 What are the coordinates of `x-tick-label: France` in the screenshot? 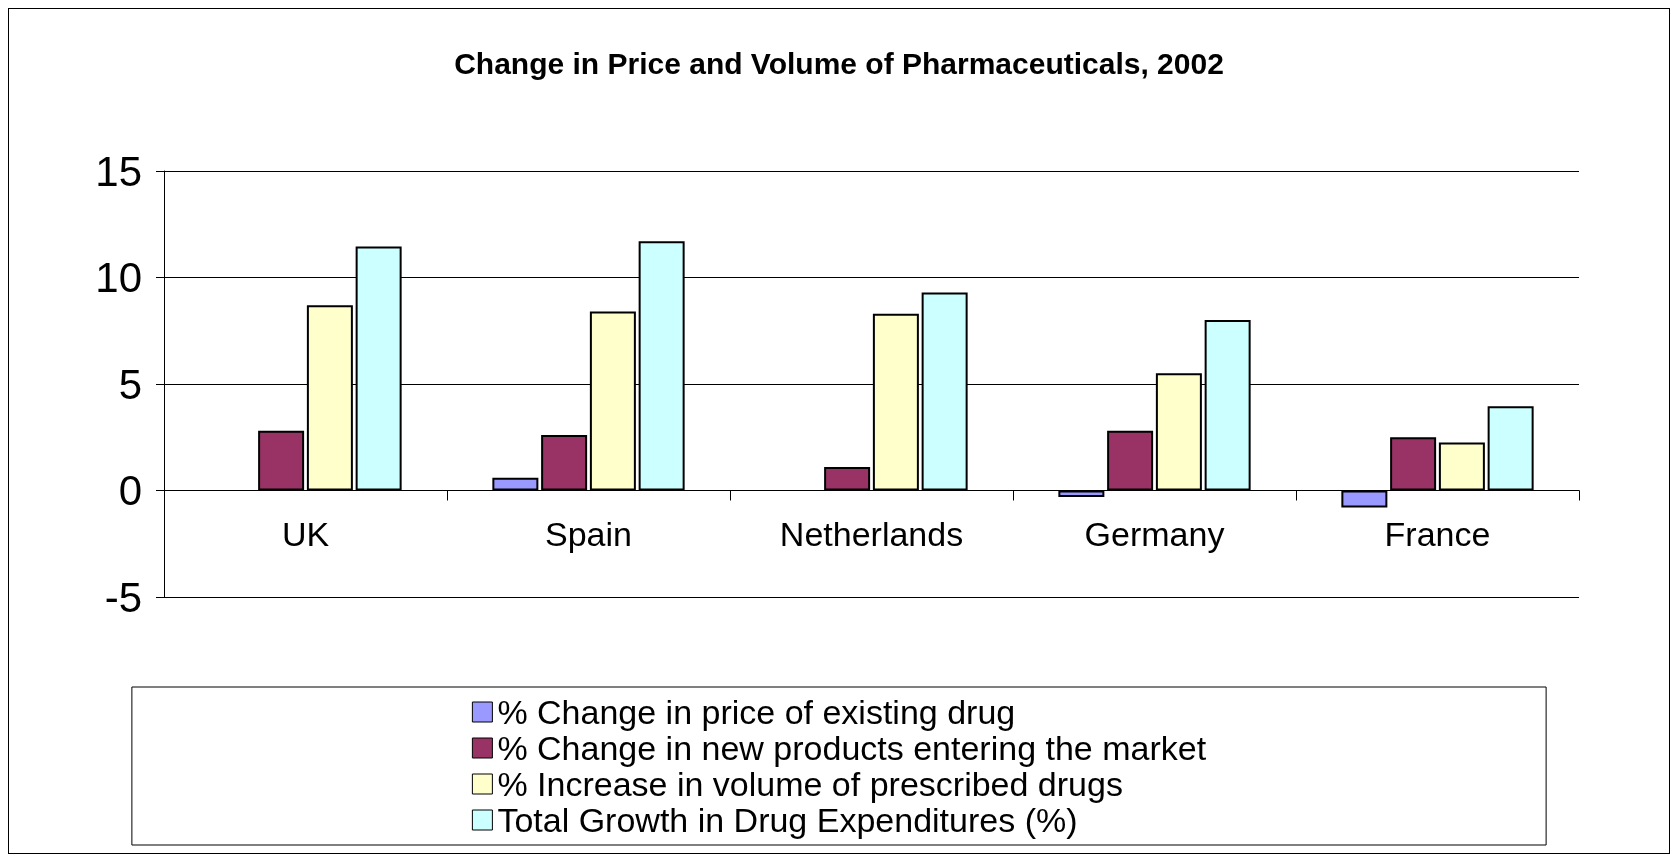 It's located at (1437, 534).